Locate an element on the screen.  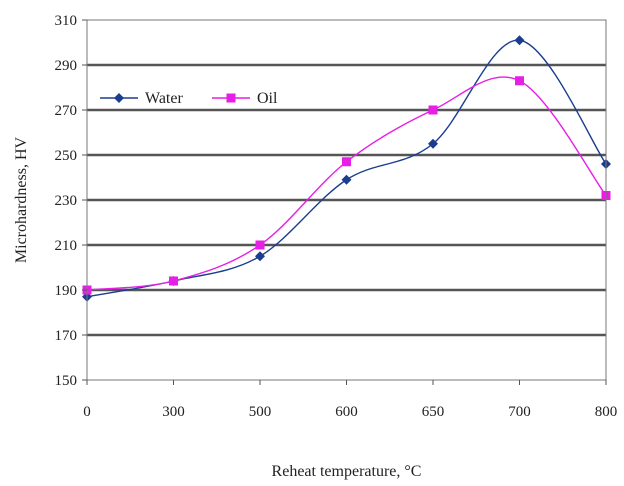
y-tick-label: 290 is located at coordinates (66, 66).